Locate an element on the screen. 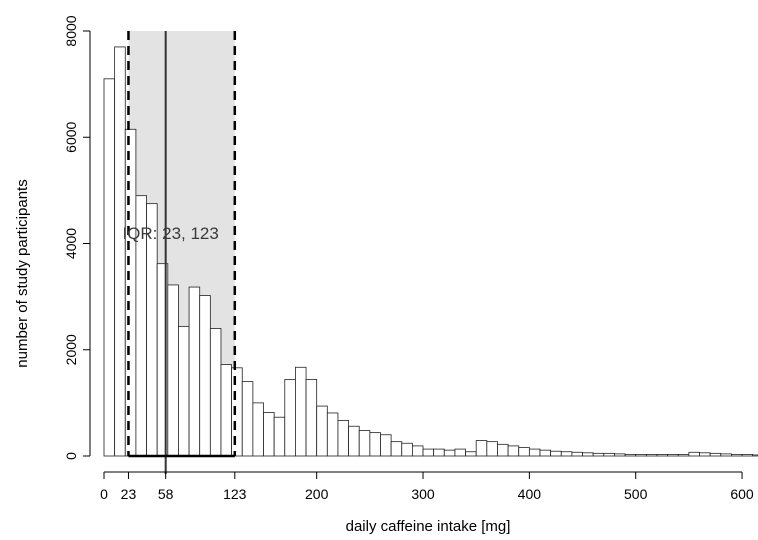 This screenshot has height=540, width=758. x-tick-label: 200 is located at coordinates (317, 494).